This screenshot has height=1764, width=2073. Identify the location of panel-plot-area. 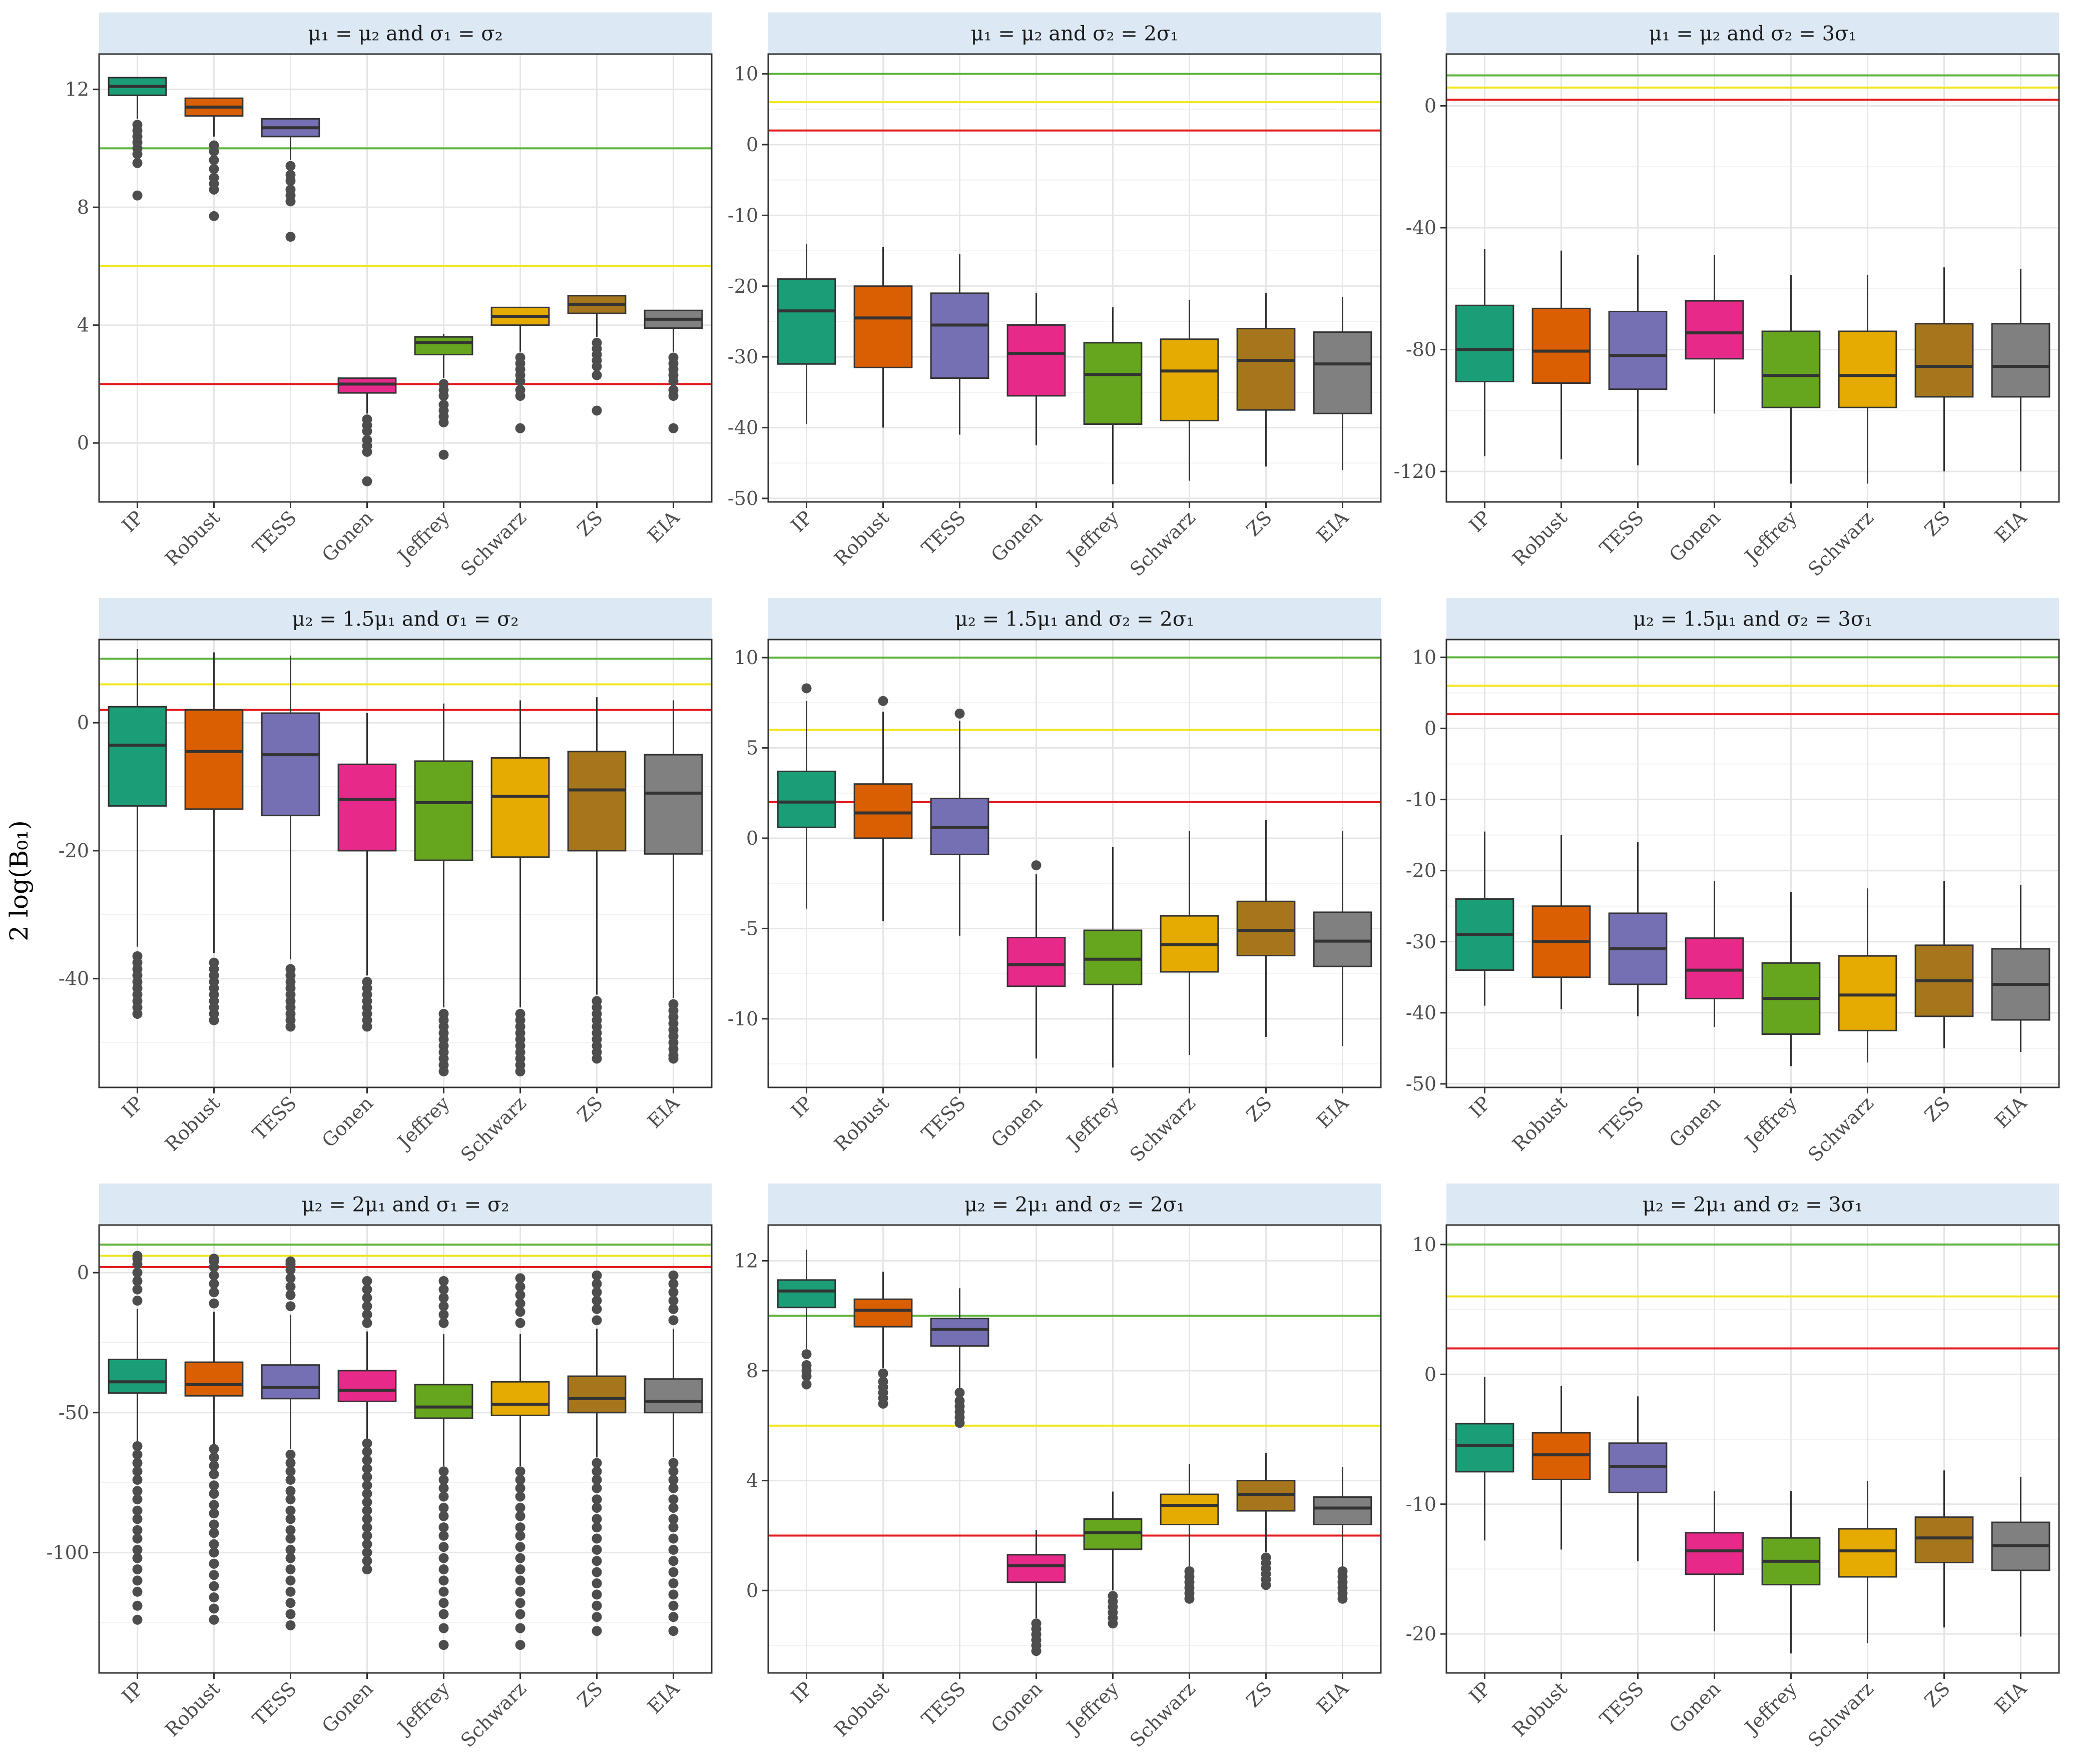
(1074, 863).